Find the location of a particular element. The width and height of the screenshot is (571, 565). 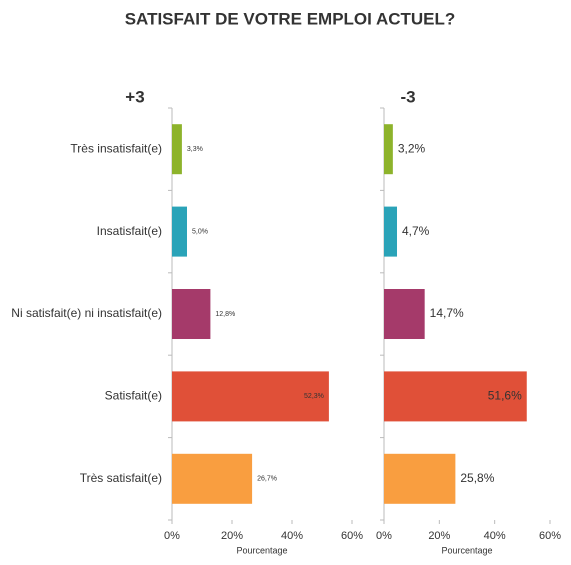

value-label: 51,6% is located at coordinates (505, 396).